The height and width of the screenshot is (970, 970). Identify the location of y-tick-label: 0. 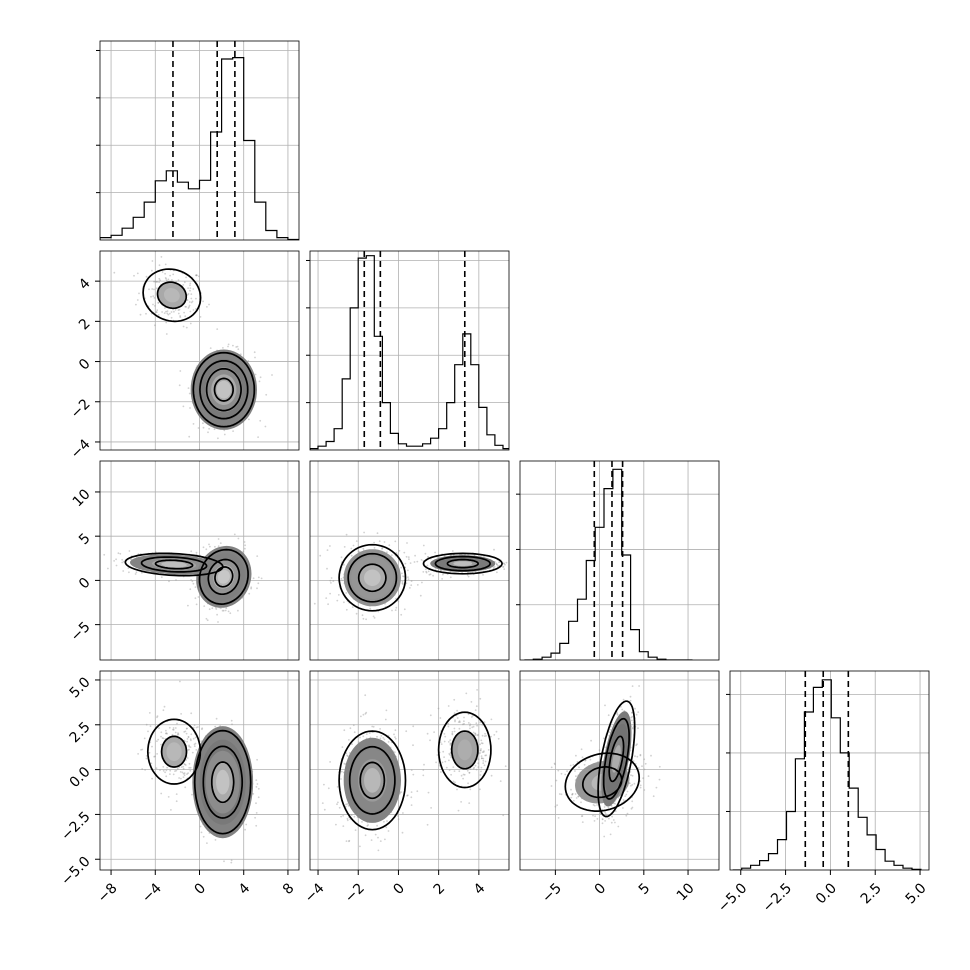
(85, 365).